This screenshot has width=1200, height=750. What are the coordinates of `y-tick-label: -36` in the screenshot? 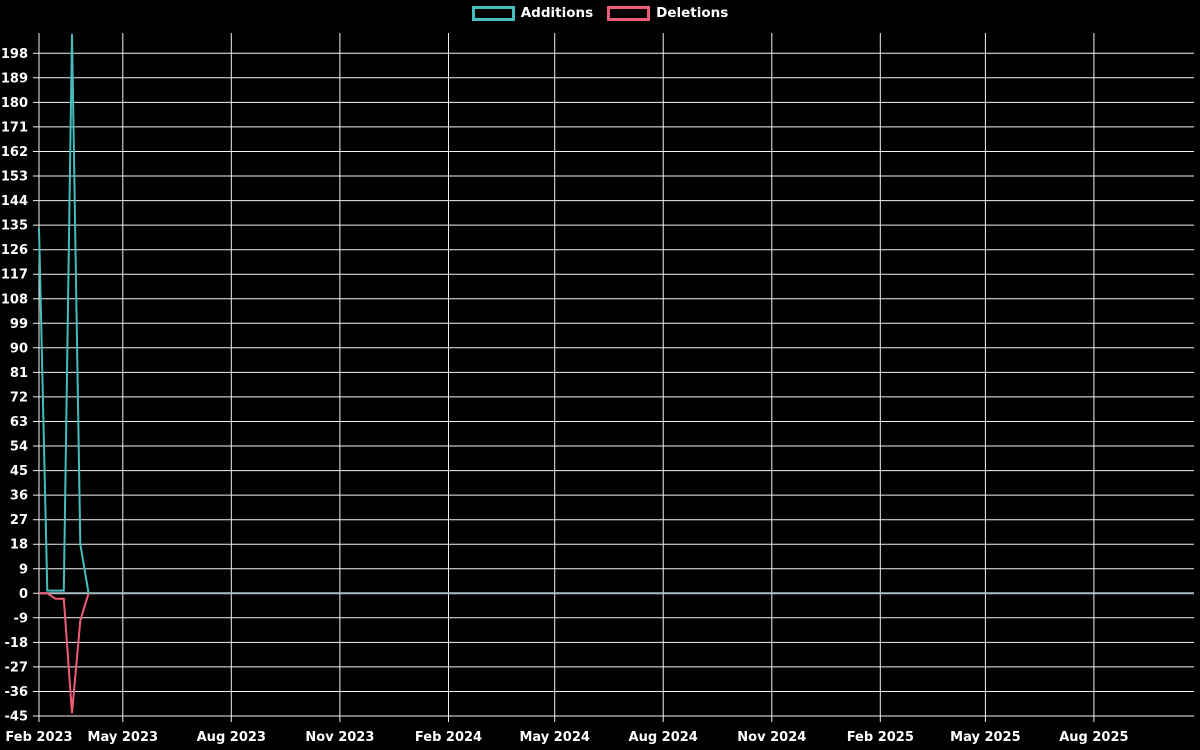 It's located at (17, 692).